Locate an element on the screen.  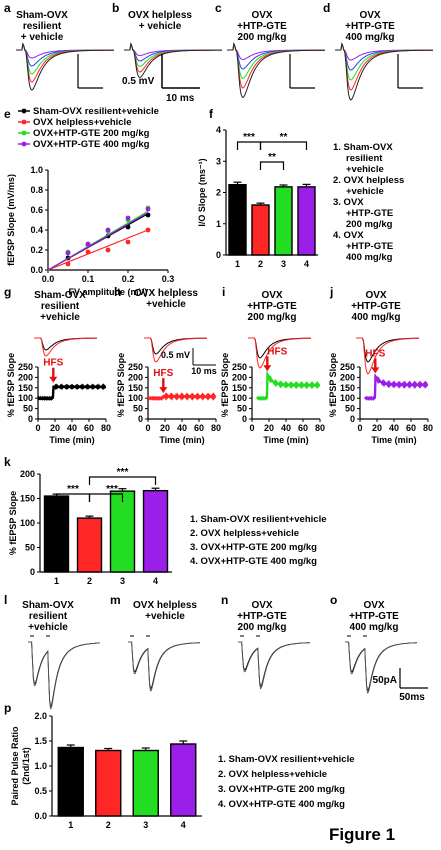
x-tick-label-ltp-j: 80 is located at coordinates (428, 428).